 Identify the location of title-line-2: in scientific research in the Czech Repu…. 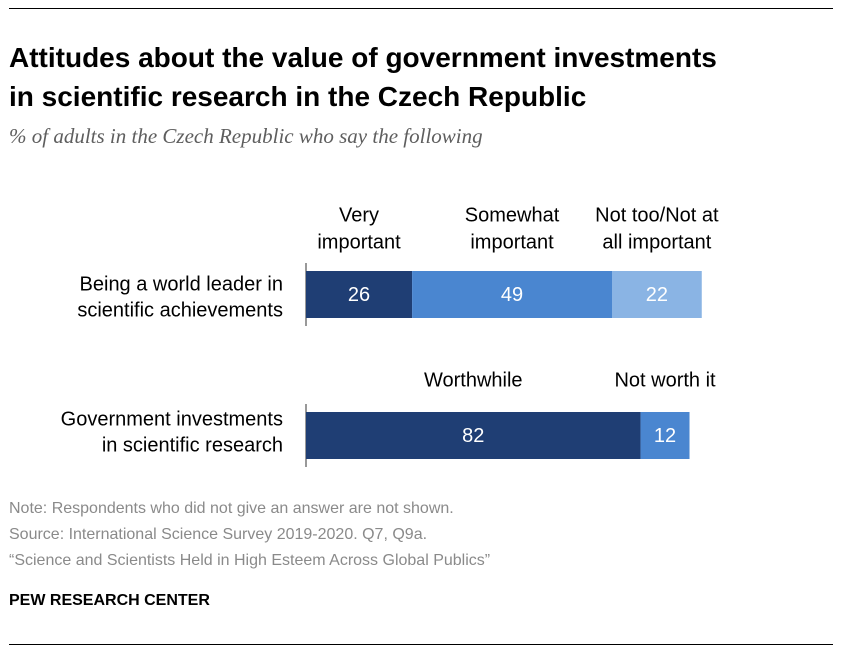
(298, 96).